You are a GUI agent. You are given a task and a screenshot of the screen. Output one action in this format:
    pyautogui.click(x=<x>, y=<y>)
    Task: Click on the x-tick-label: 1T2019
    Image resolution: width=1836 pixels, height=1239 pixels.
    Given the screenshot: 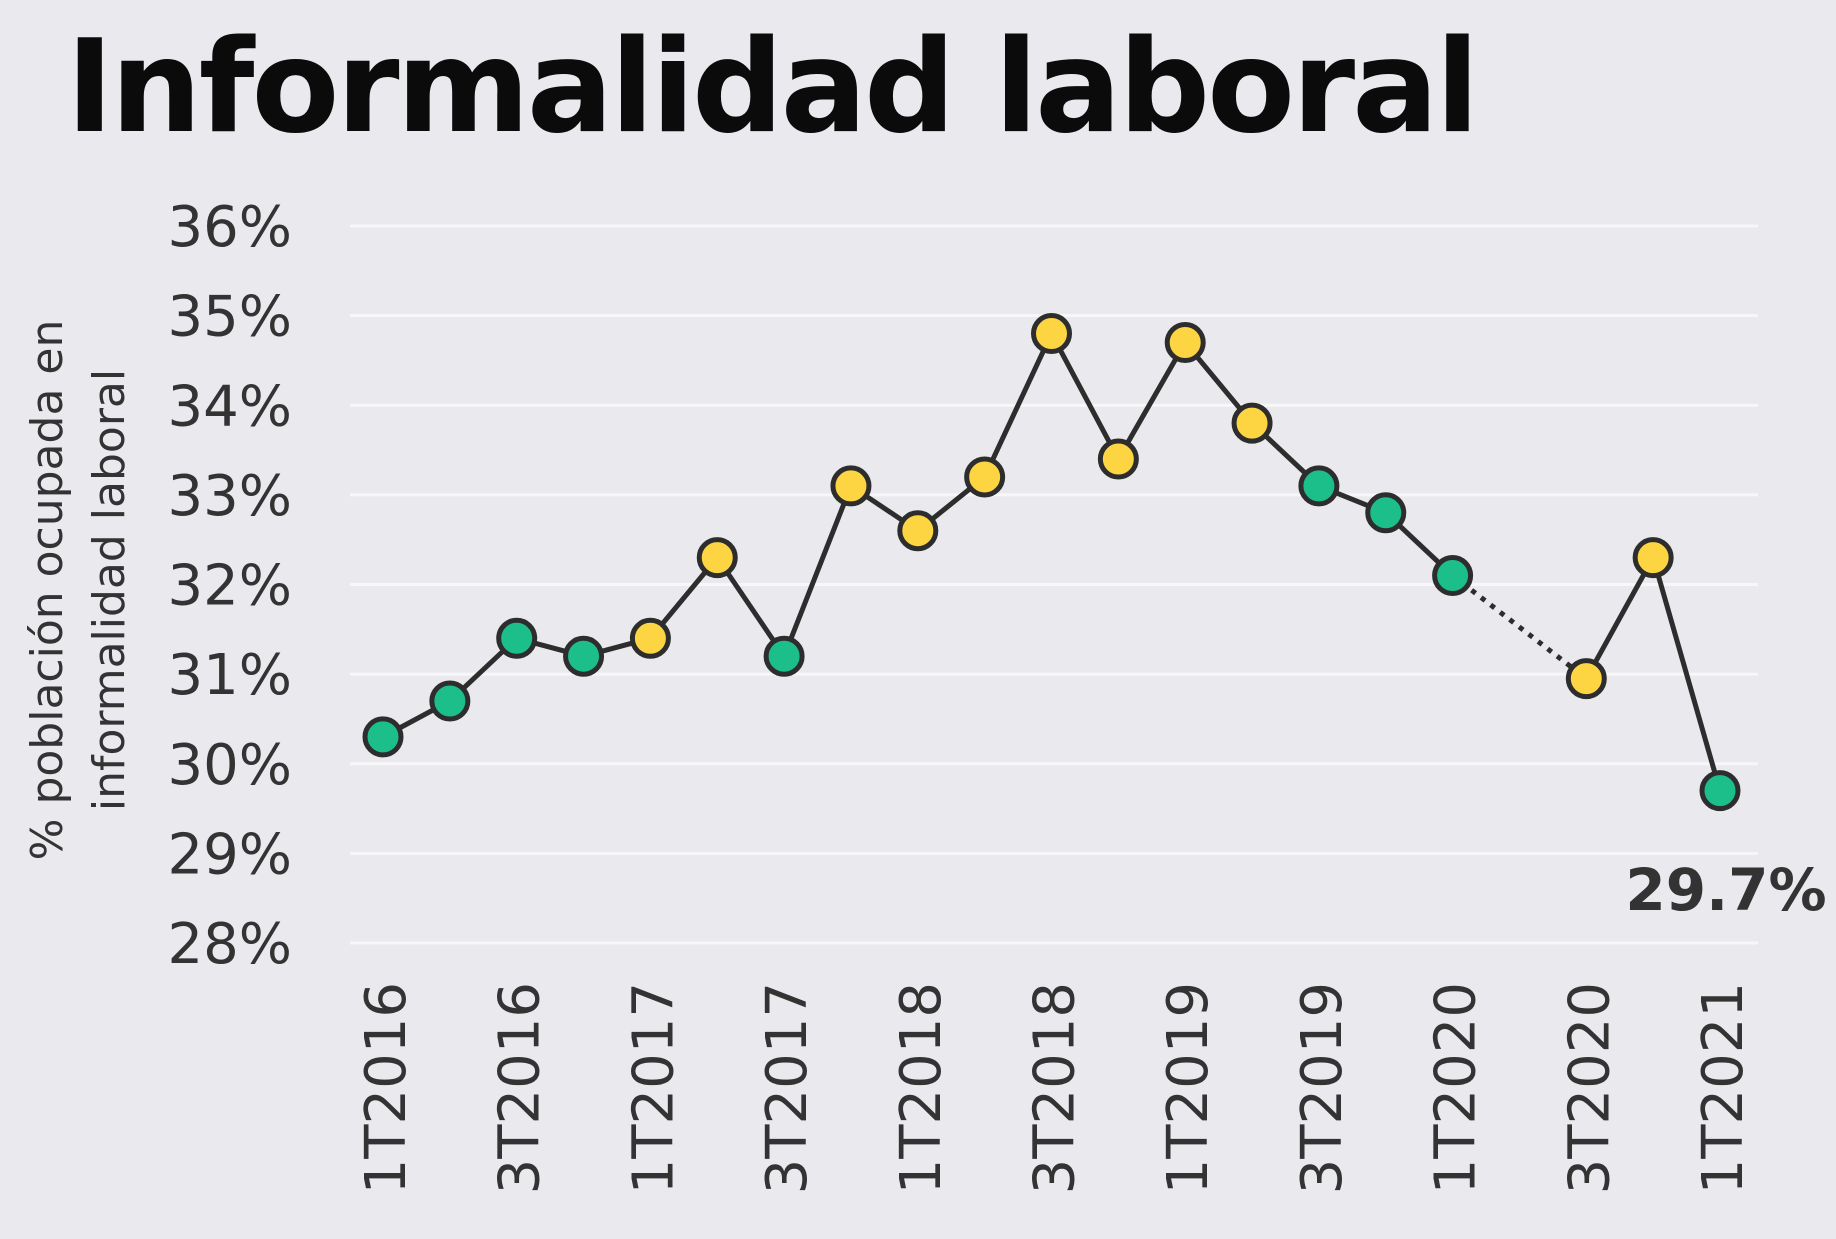 What is the action you would take?
    pyautogui.click(x=1188, y=1088)
    